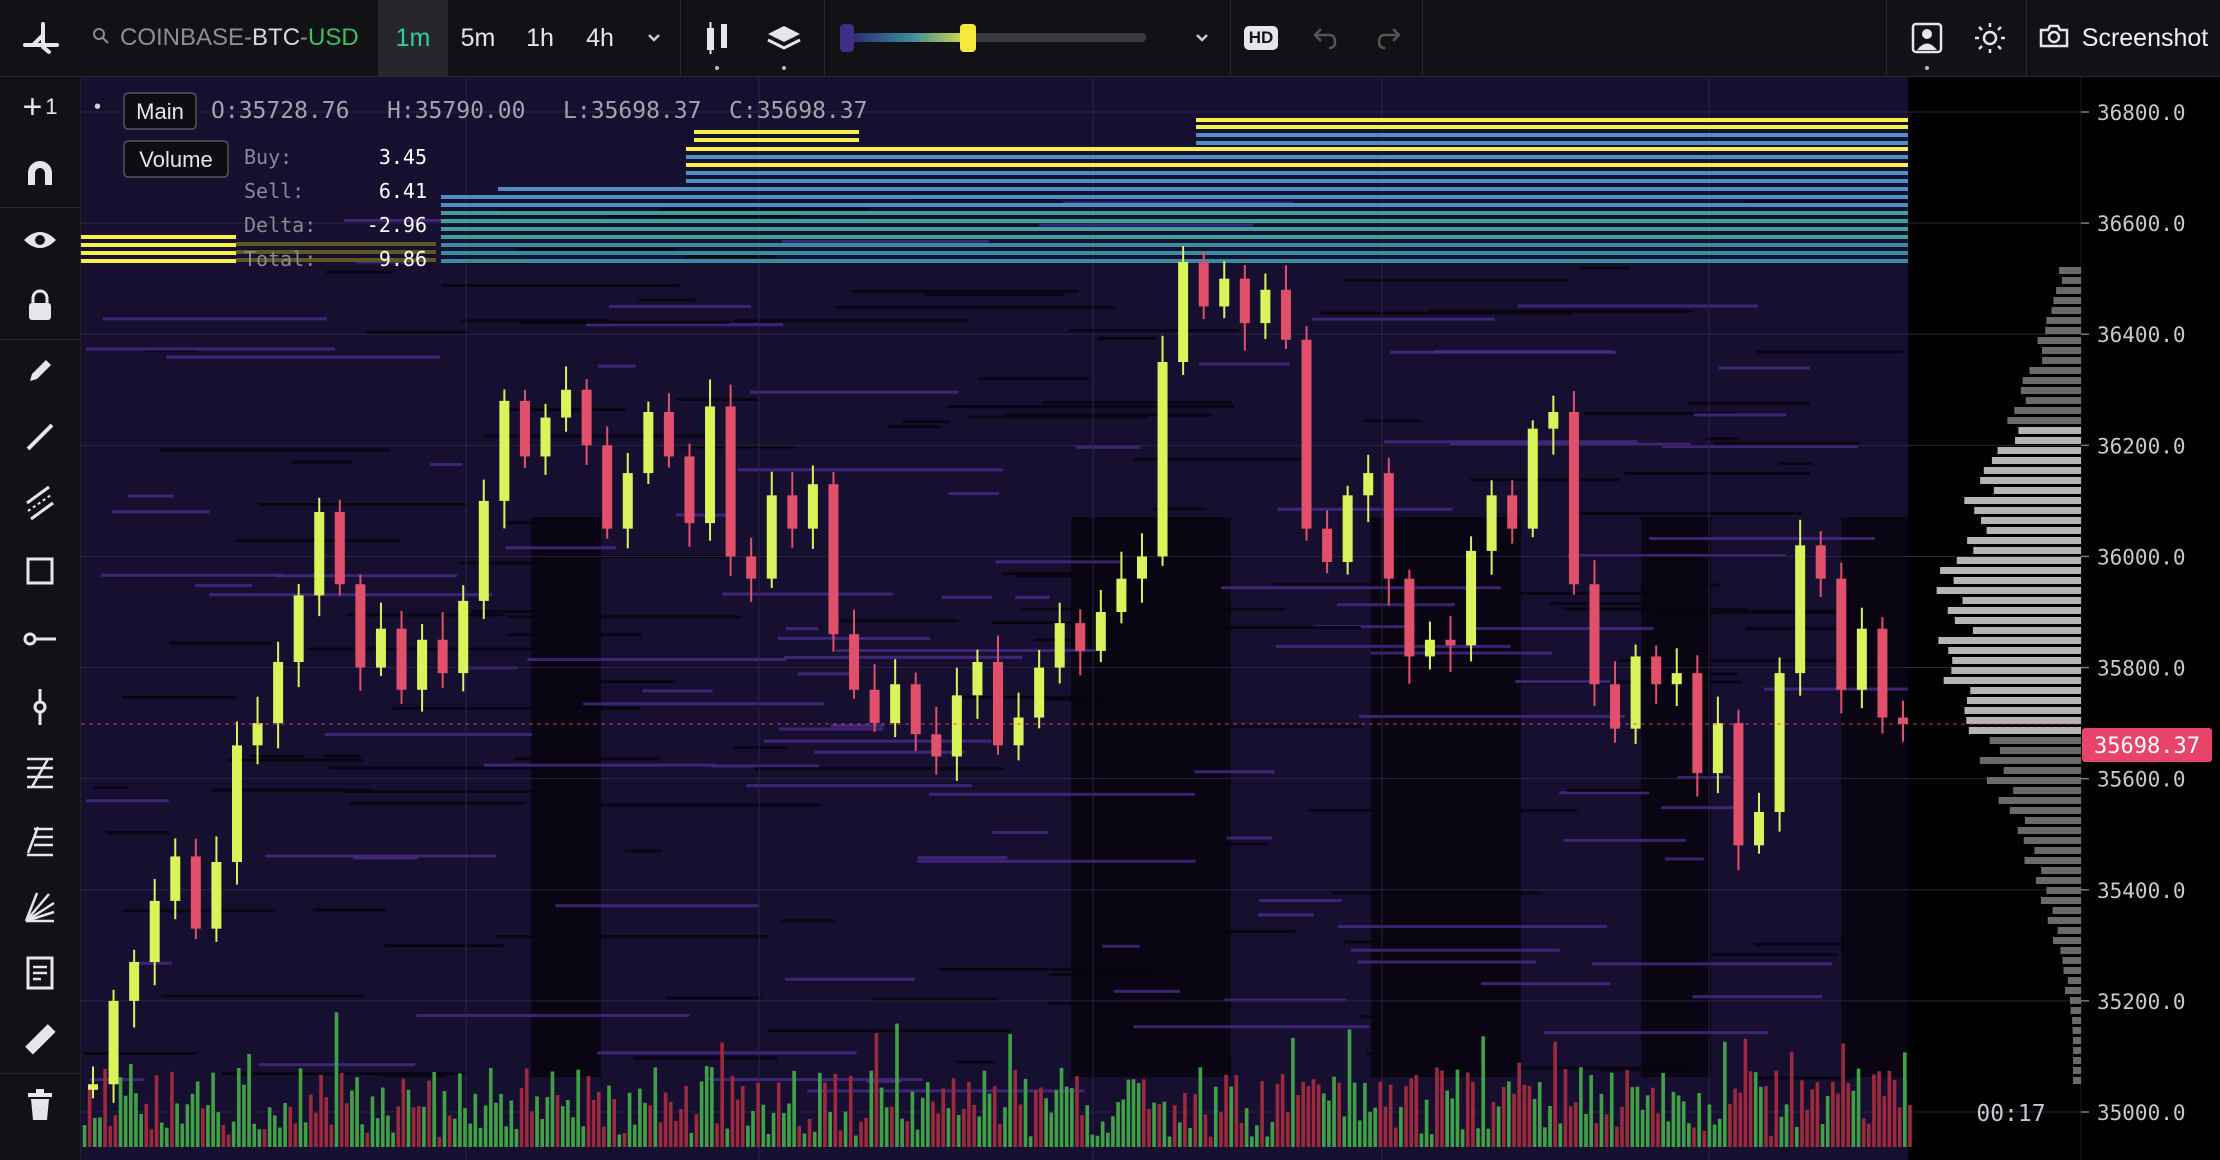  What do you see at coordinates (784, 38) in the screenshot?
I see `layers-icon` at bounding box center [784, 38].